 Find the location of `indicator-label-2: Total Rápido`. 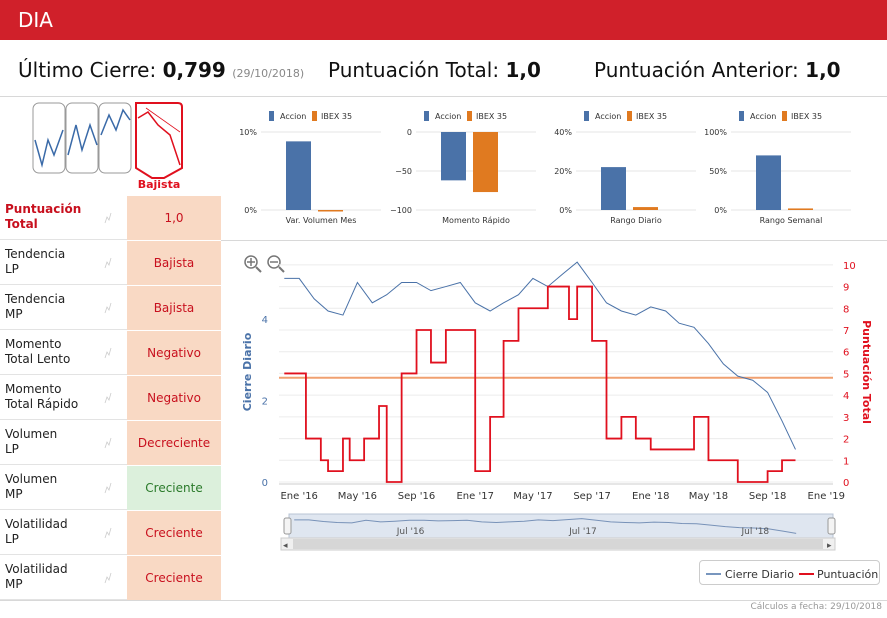

indicator-label-2: Total Rápido is located at coordinates (42, 404).